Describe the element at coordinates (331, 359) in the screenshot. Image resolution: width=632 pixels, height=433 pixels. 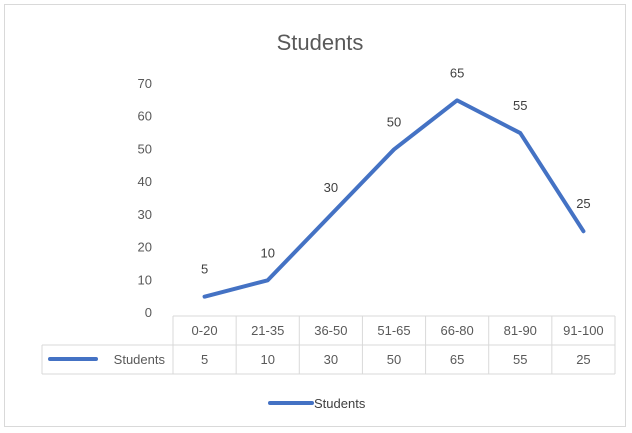
I see `table-value-cell: 30` at that location.